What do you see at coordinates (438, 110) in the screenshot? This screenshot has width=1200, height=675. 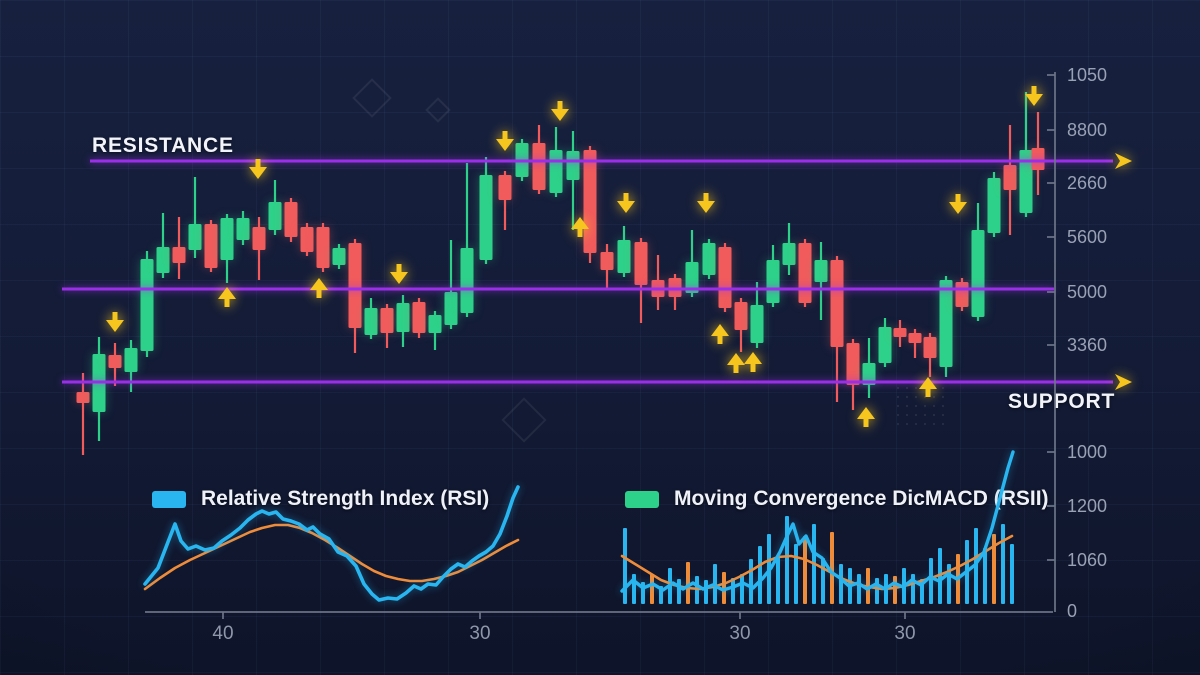 I see `decor-diamond` at bounding box center [438, 110].